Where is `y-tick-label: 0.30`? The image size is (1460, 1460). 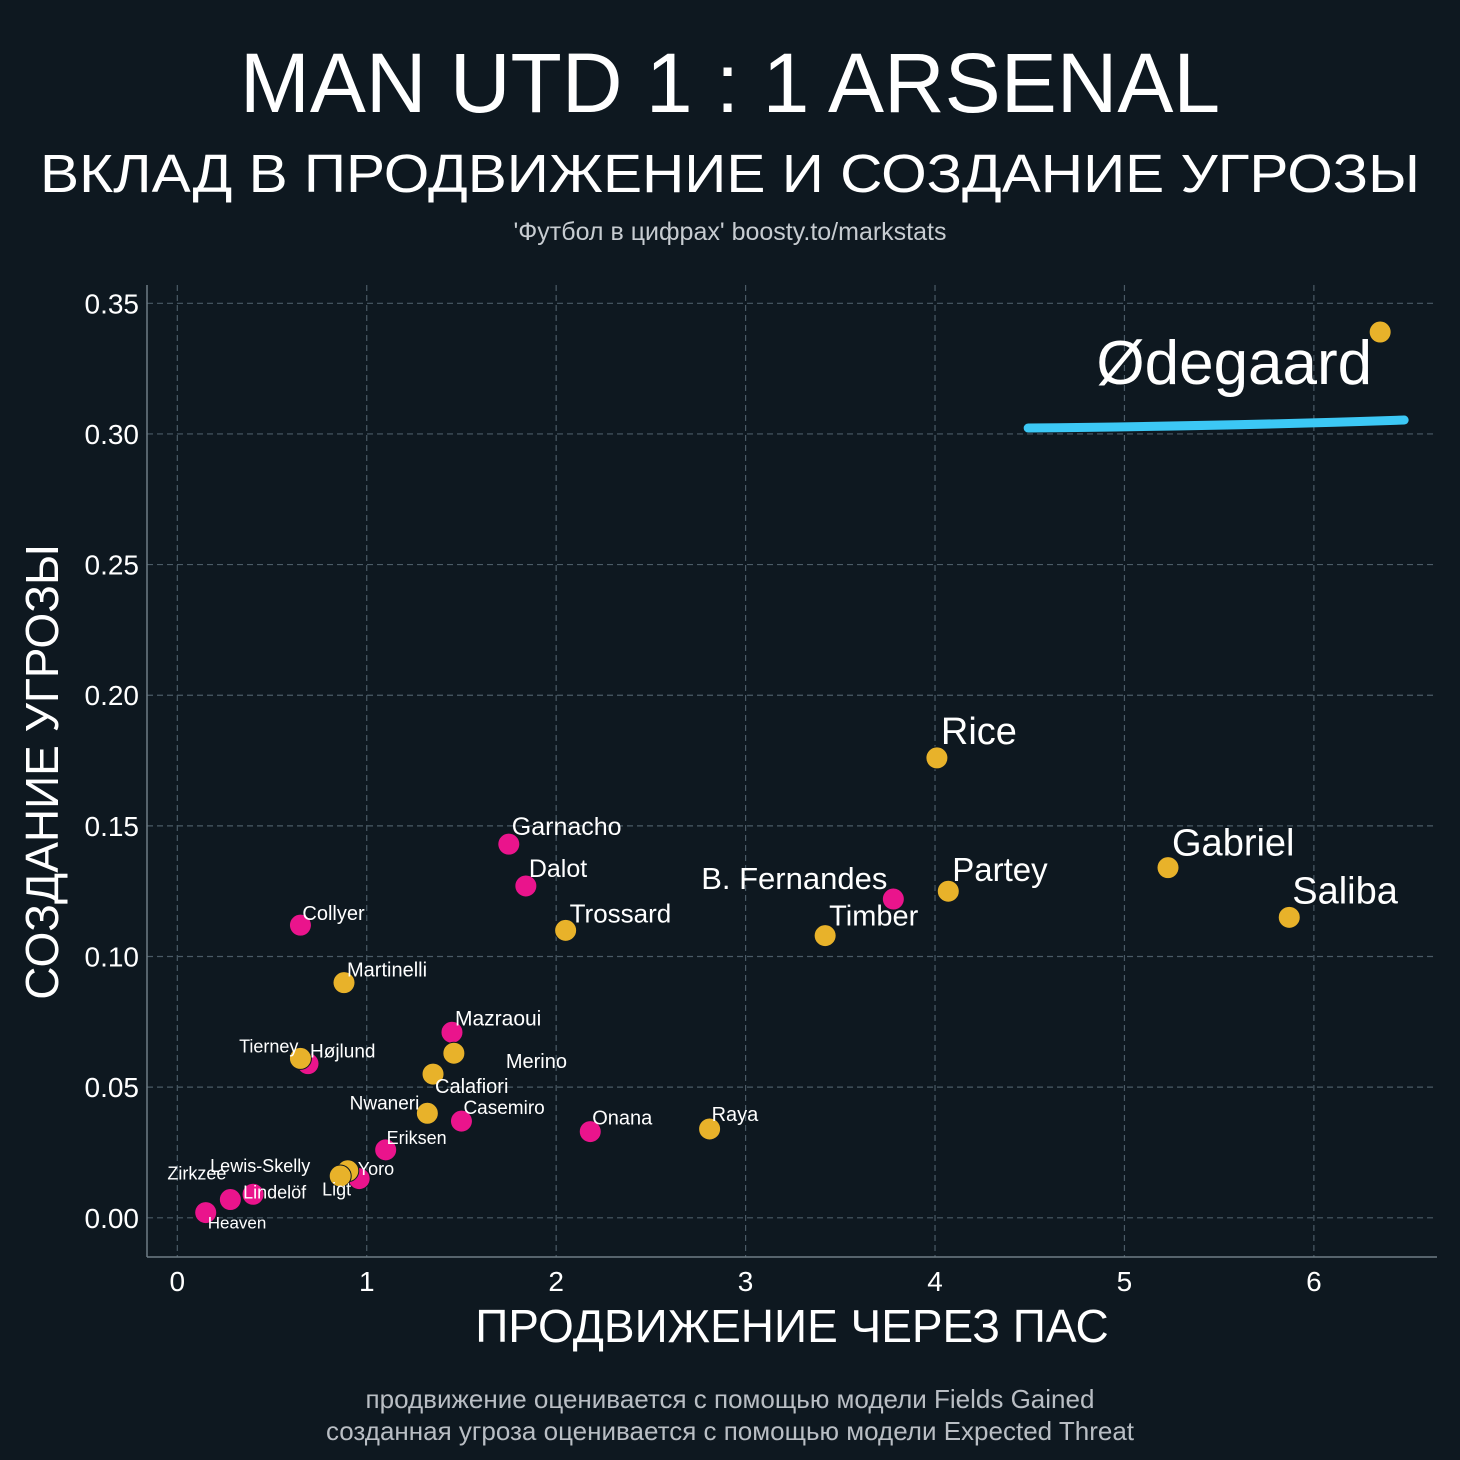
y-tick-label: 0.30 is located at coordinates (112, 434).